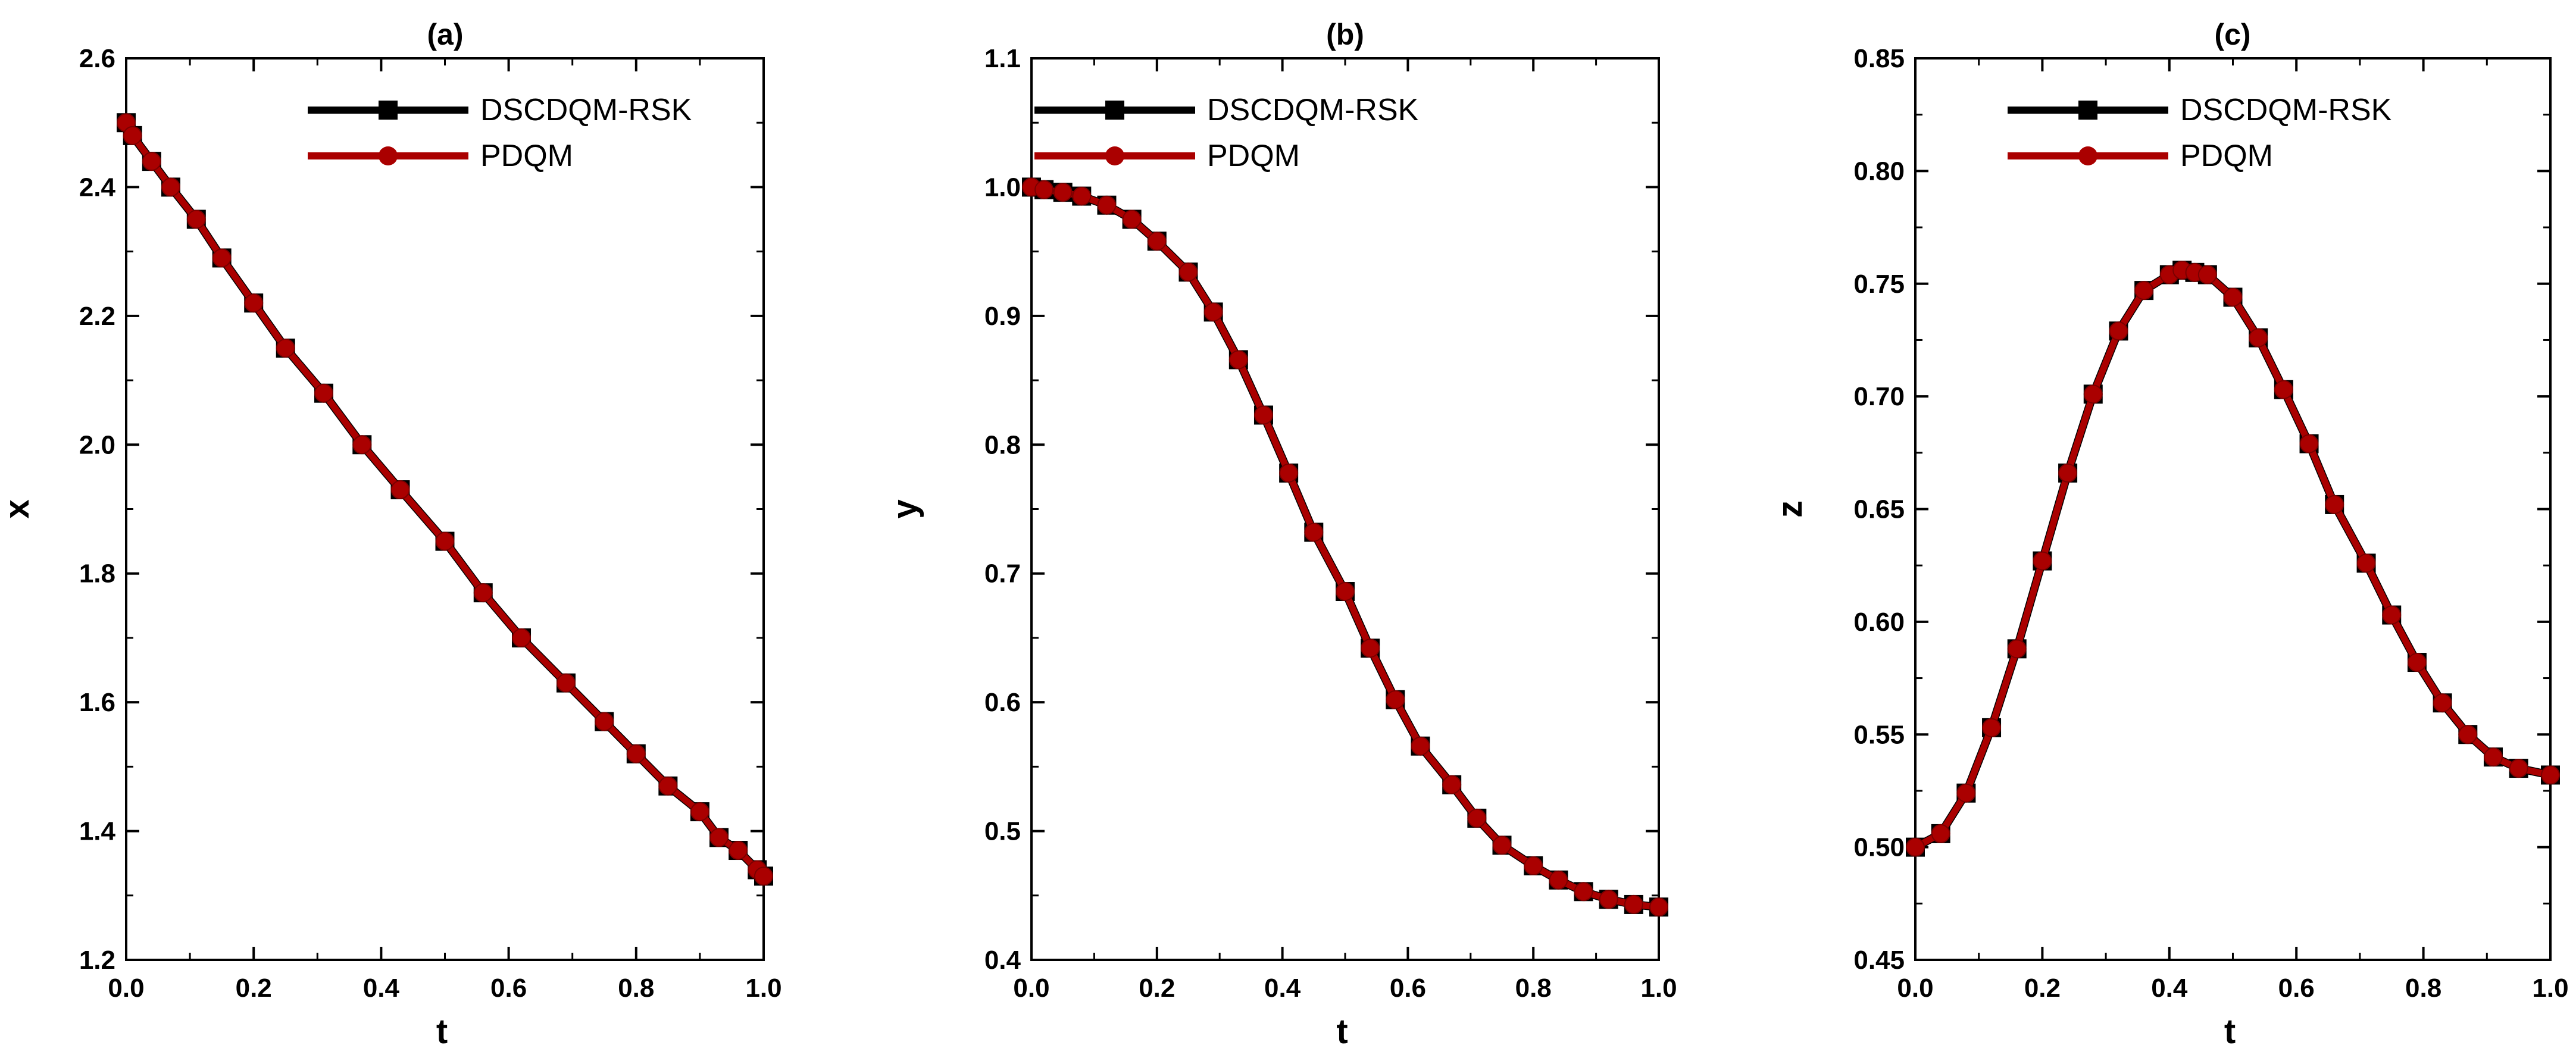 The width and height of the screenshot is (2576, 1064). What do you see at coordinates (1002, 574) in the screenshot?
I see `y-tick-label: 0.7` at bounding box center [1002, 574].